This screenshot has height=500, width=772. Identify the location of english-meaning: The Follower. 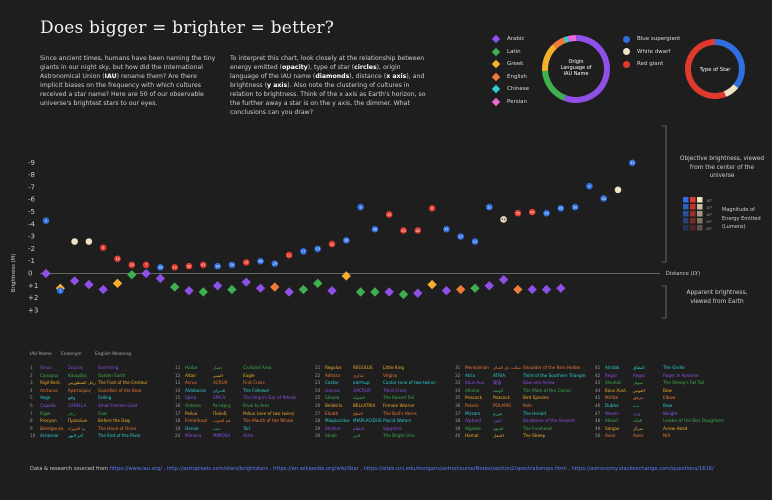
(256, 390).